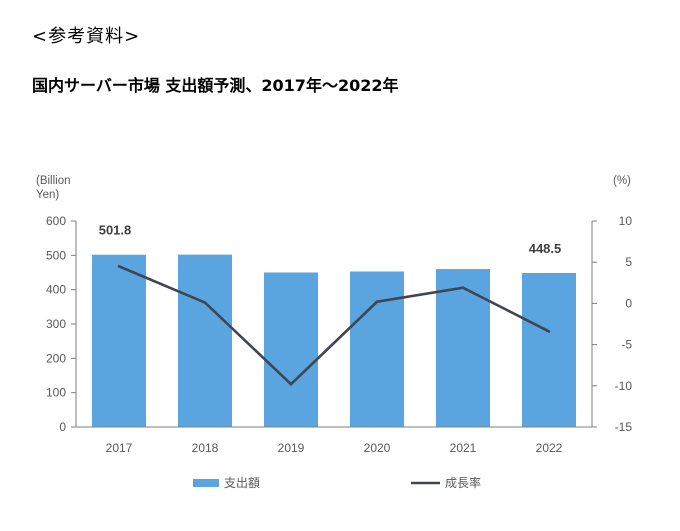  I want to click on legend-label-bar: 支出額, so click(242, 483).